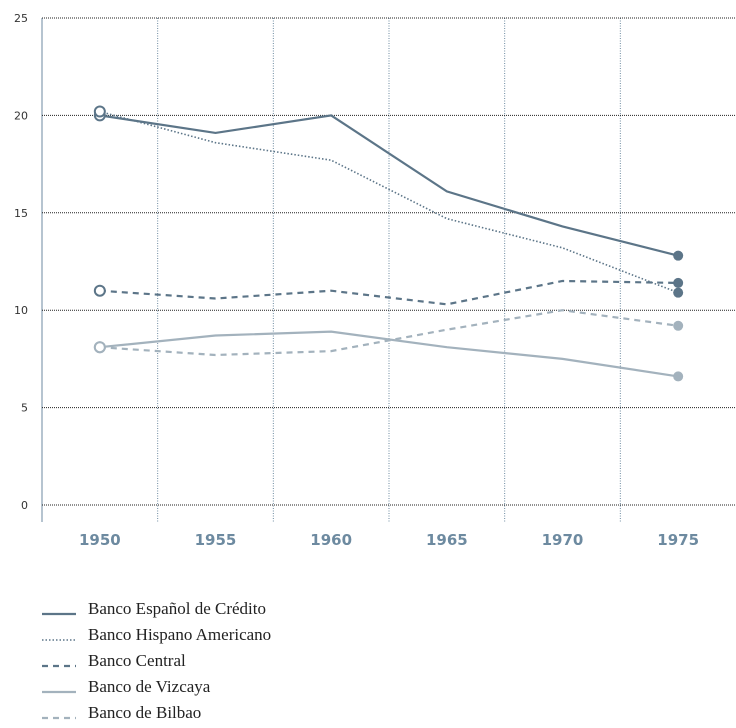 The image size is (736, 728). I want to click on y-tick-label: 5, so click(24, 408).